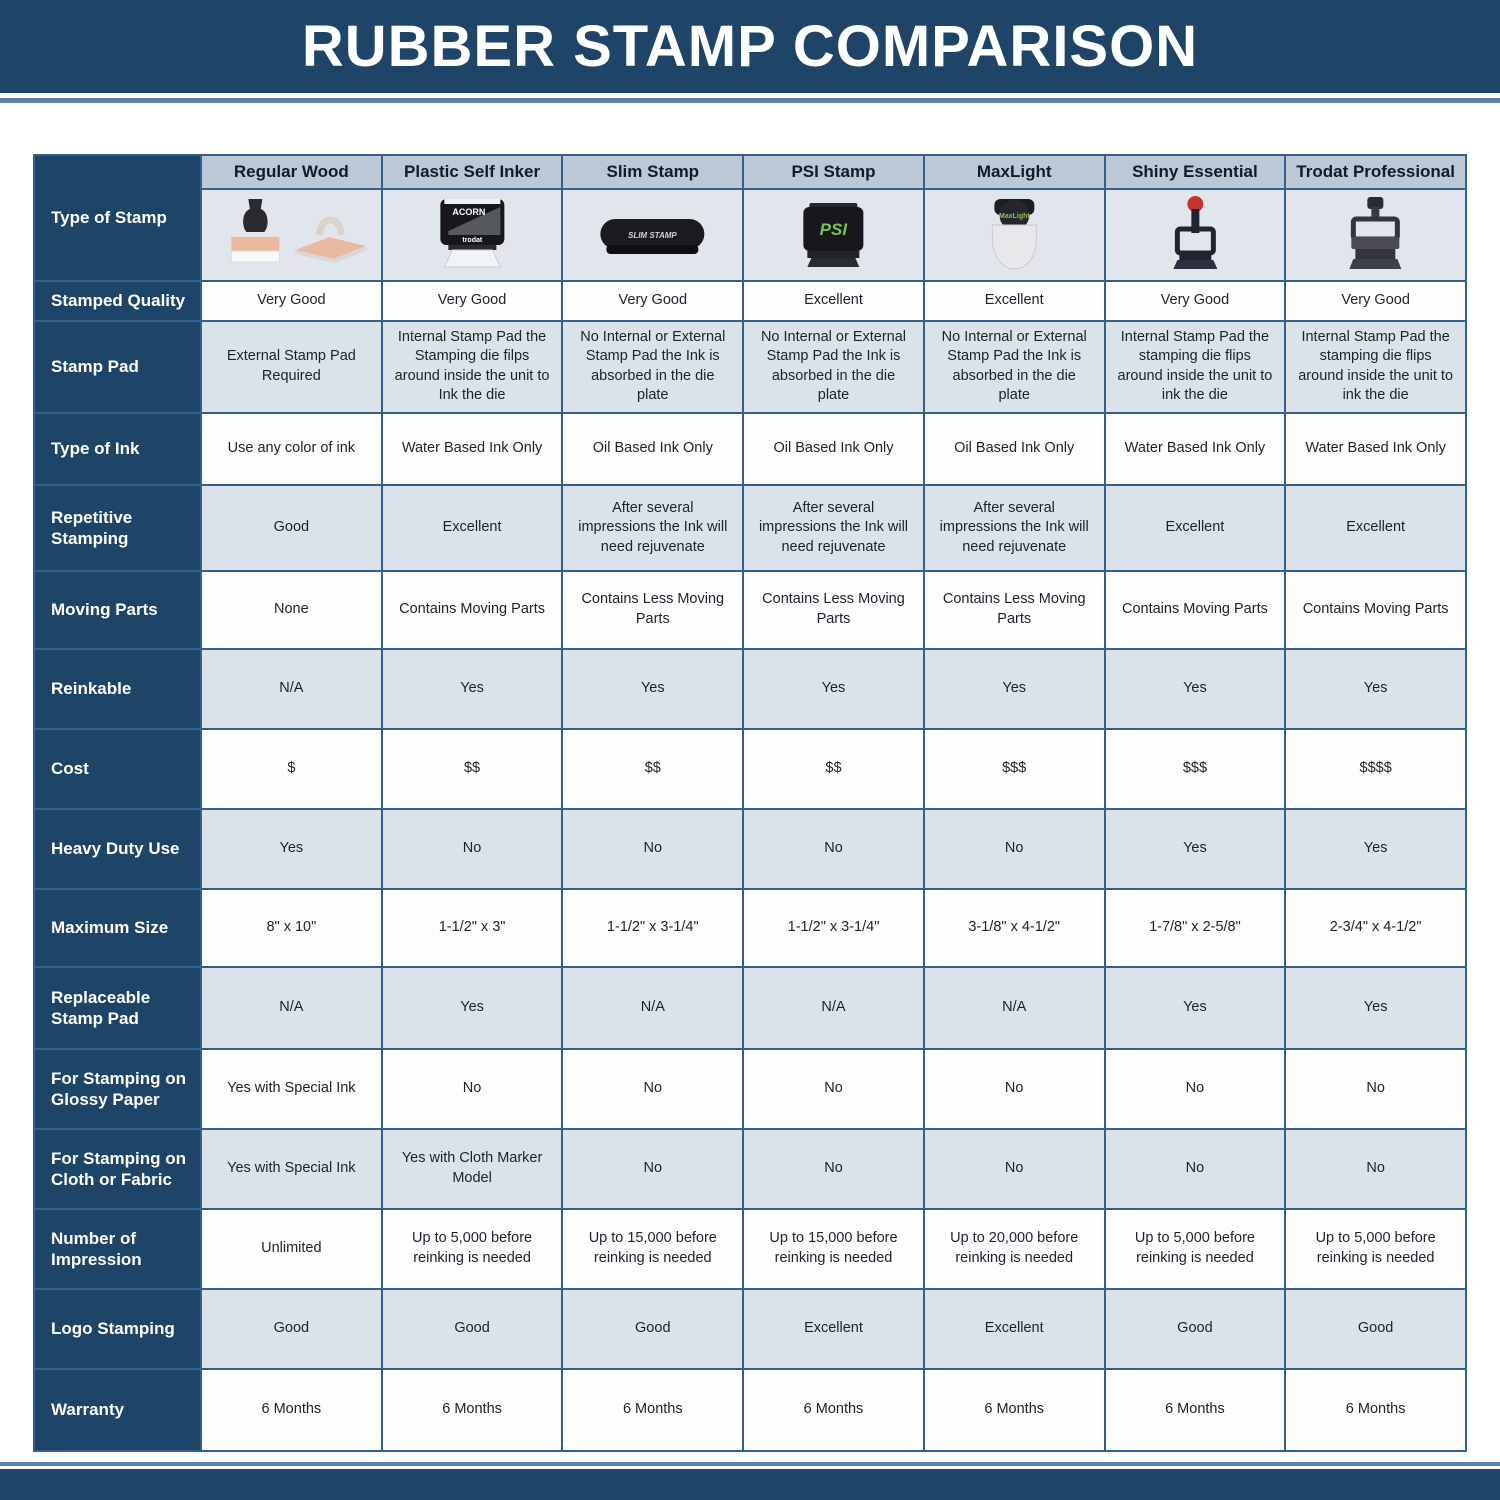 The height and width of the screenshot is (1500, 1500). Describe the element at coordinates (117, 849) in the screenshot. I see `row-label: Heavy Duty Use` at that location.